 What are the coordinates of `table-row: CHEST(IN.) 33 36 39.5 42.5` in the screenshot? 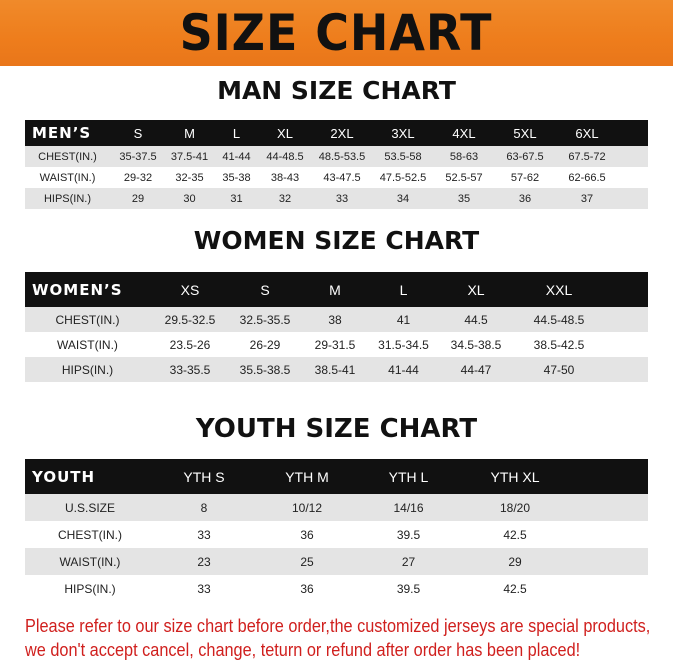 It's located at (336, 534).